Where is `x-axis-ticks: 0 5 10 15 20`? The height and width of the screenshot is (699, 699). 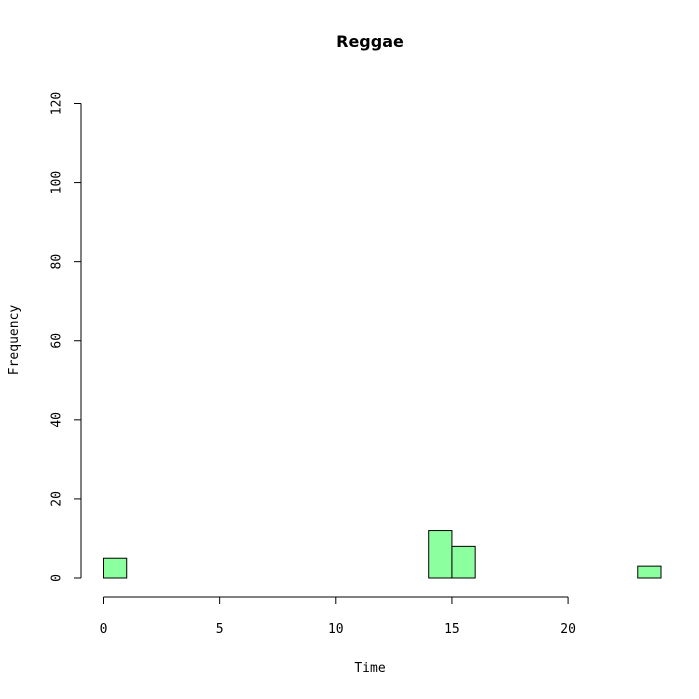
x-axis-ticks: 0 5 10 15 20 is located at coordinates (338, 617).